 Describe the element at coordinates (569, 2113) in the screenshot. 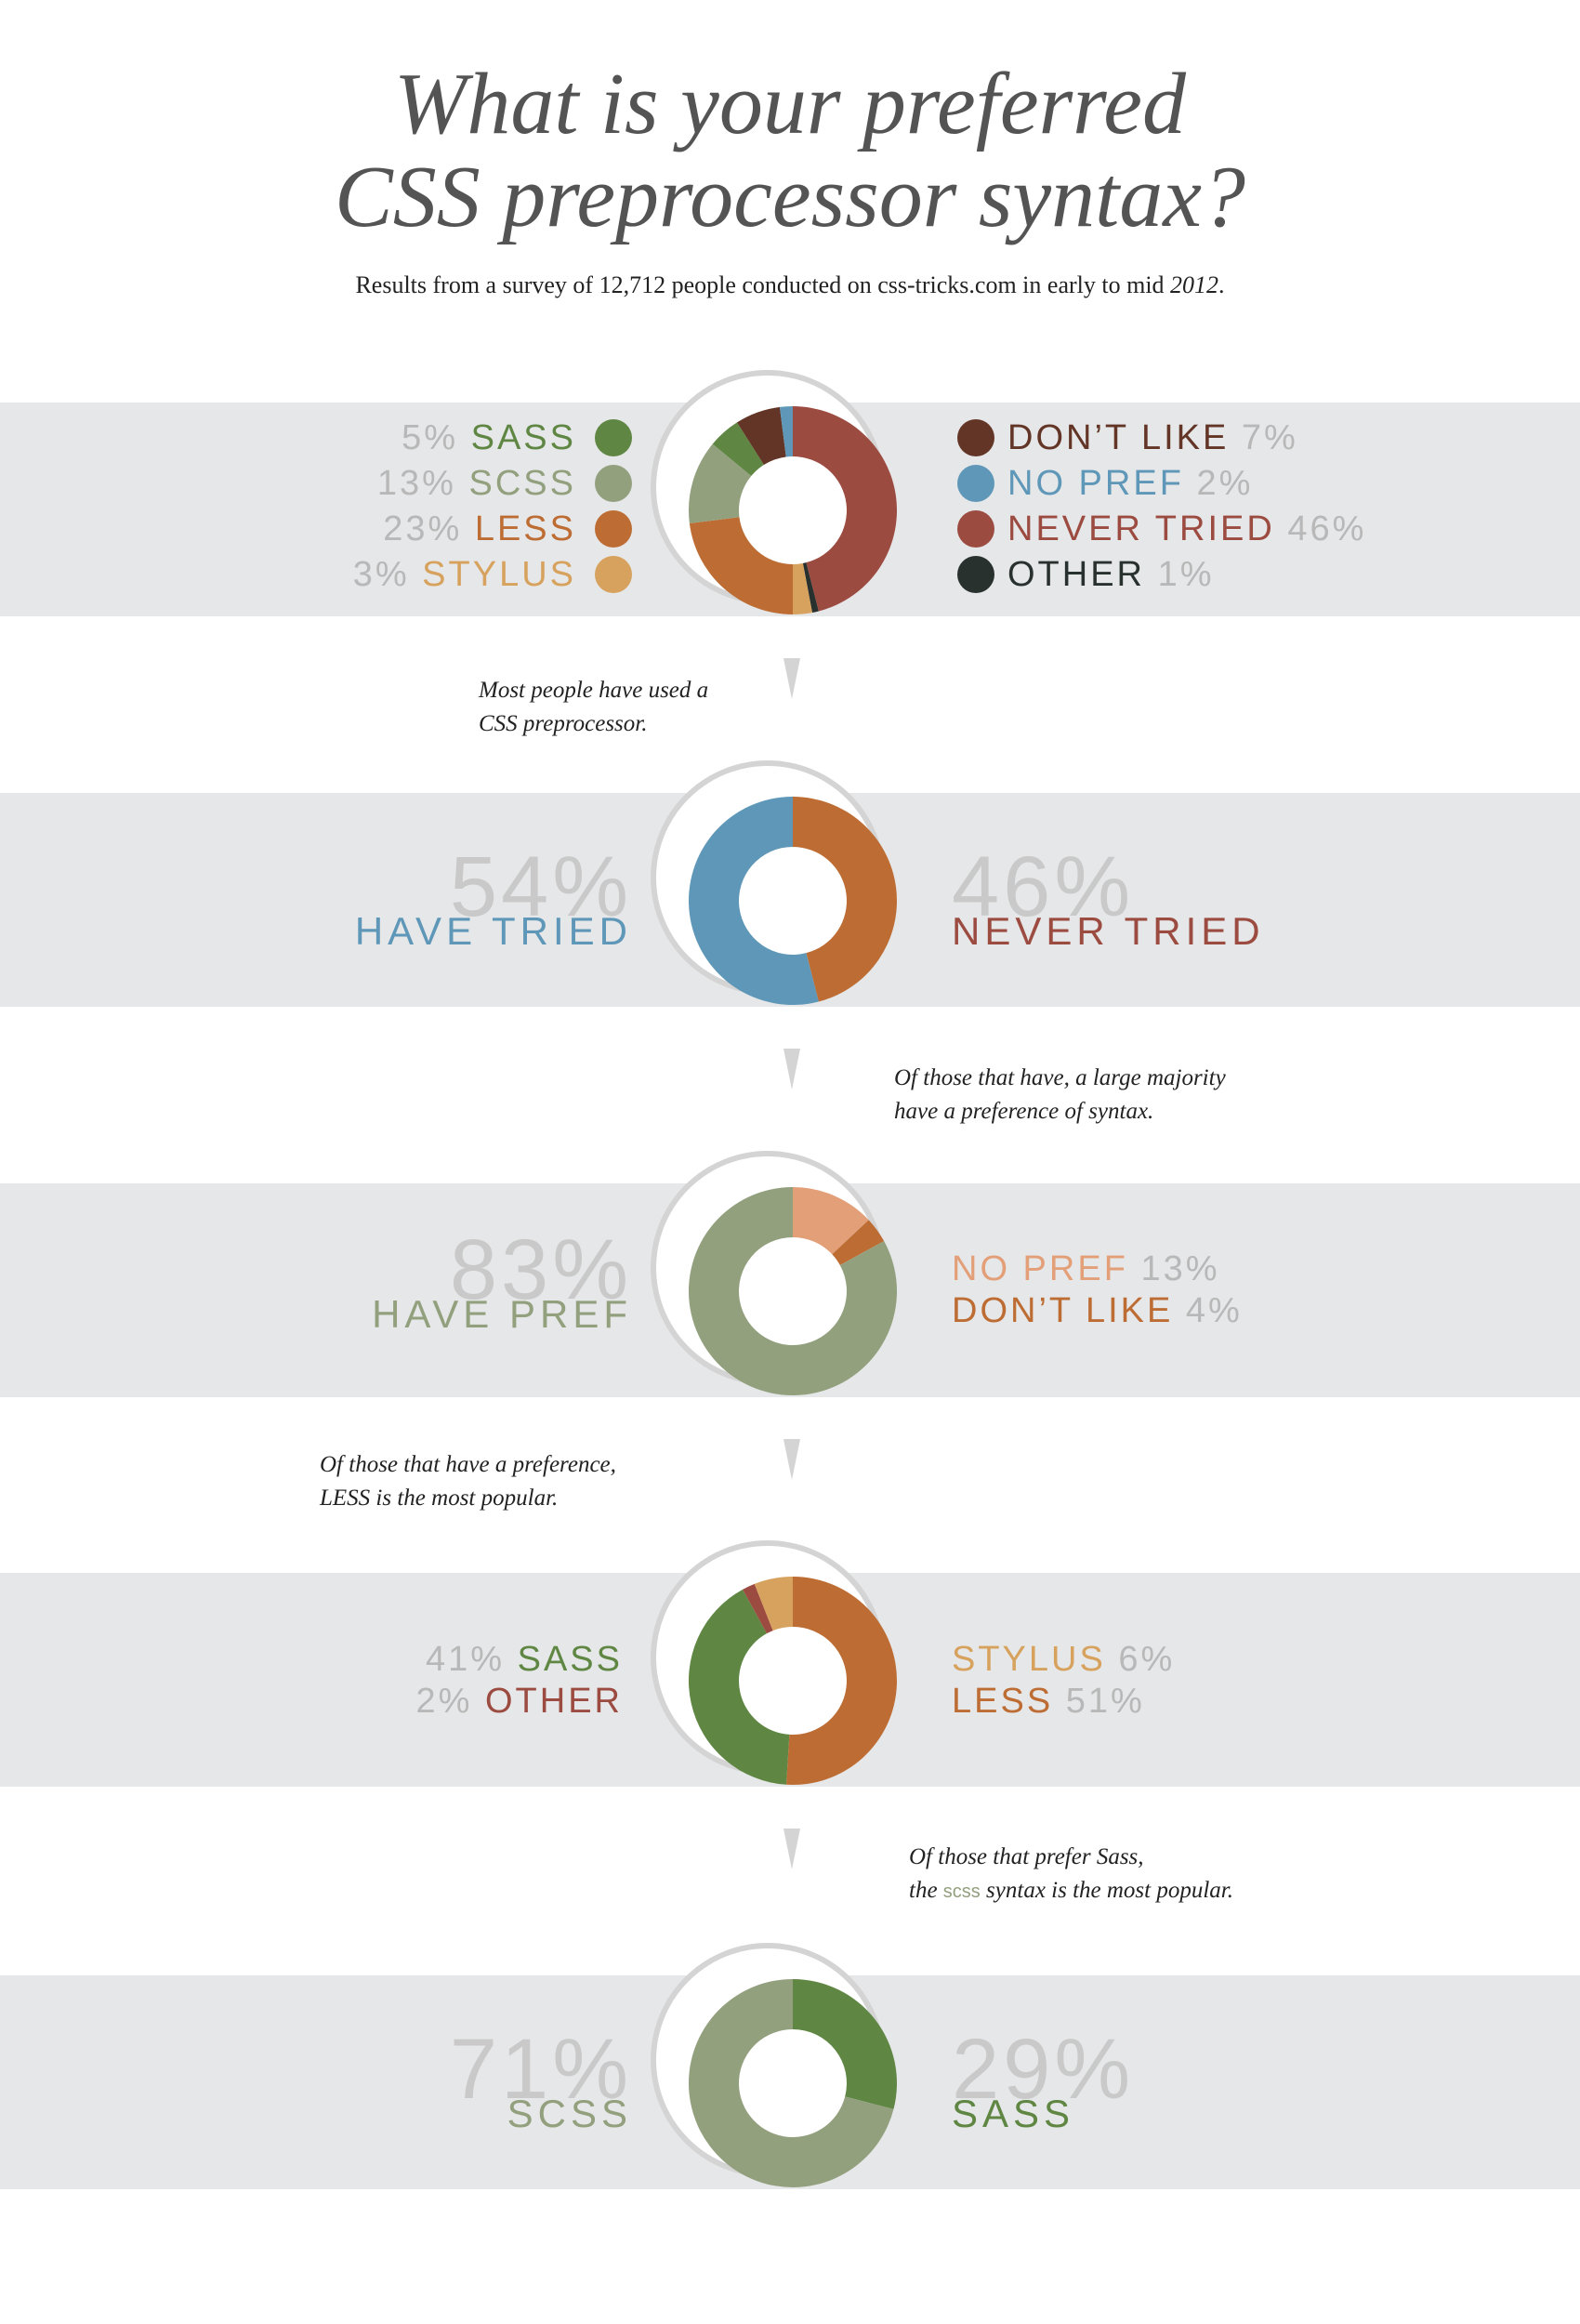

I see `scss-label: SCSS` at that location.